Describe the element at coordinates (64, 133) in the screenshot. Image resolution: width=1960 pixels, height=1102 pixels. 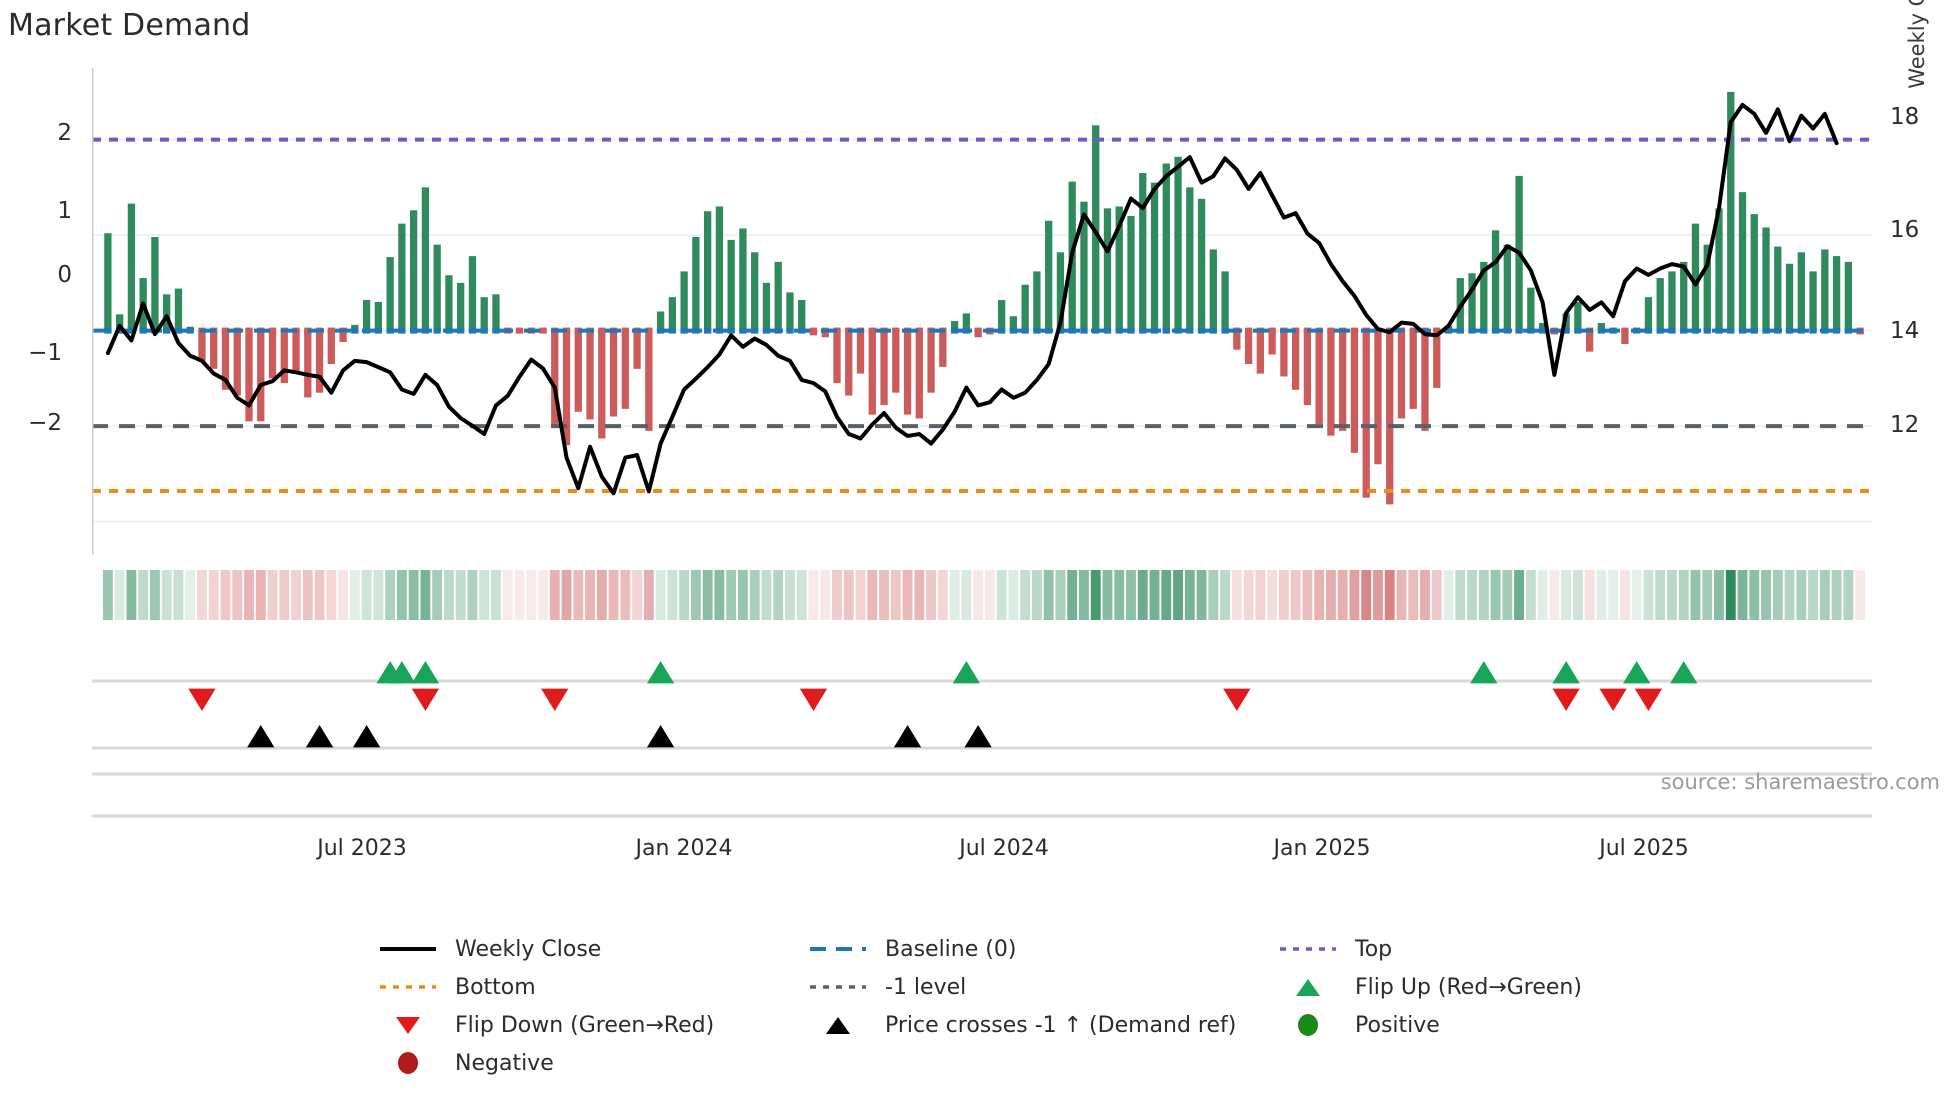
I see `y-tick-left-0: 2` at that location.